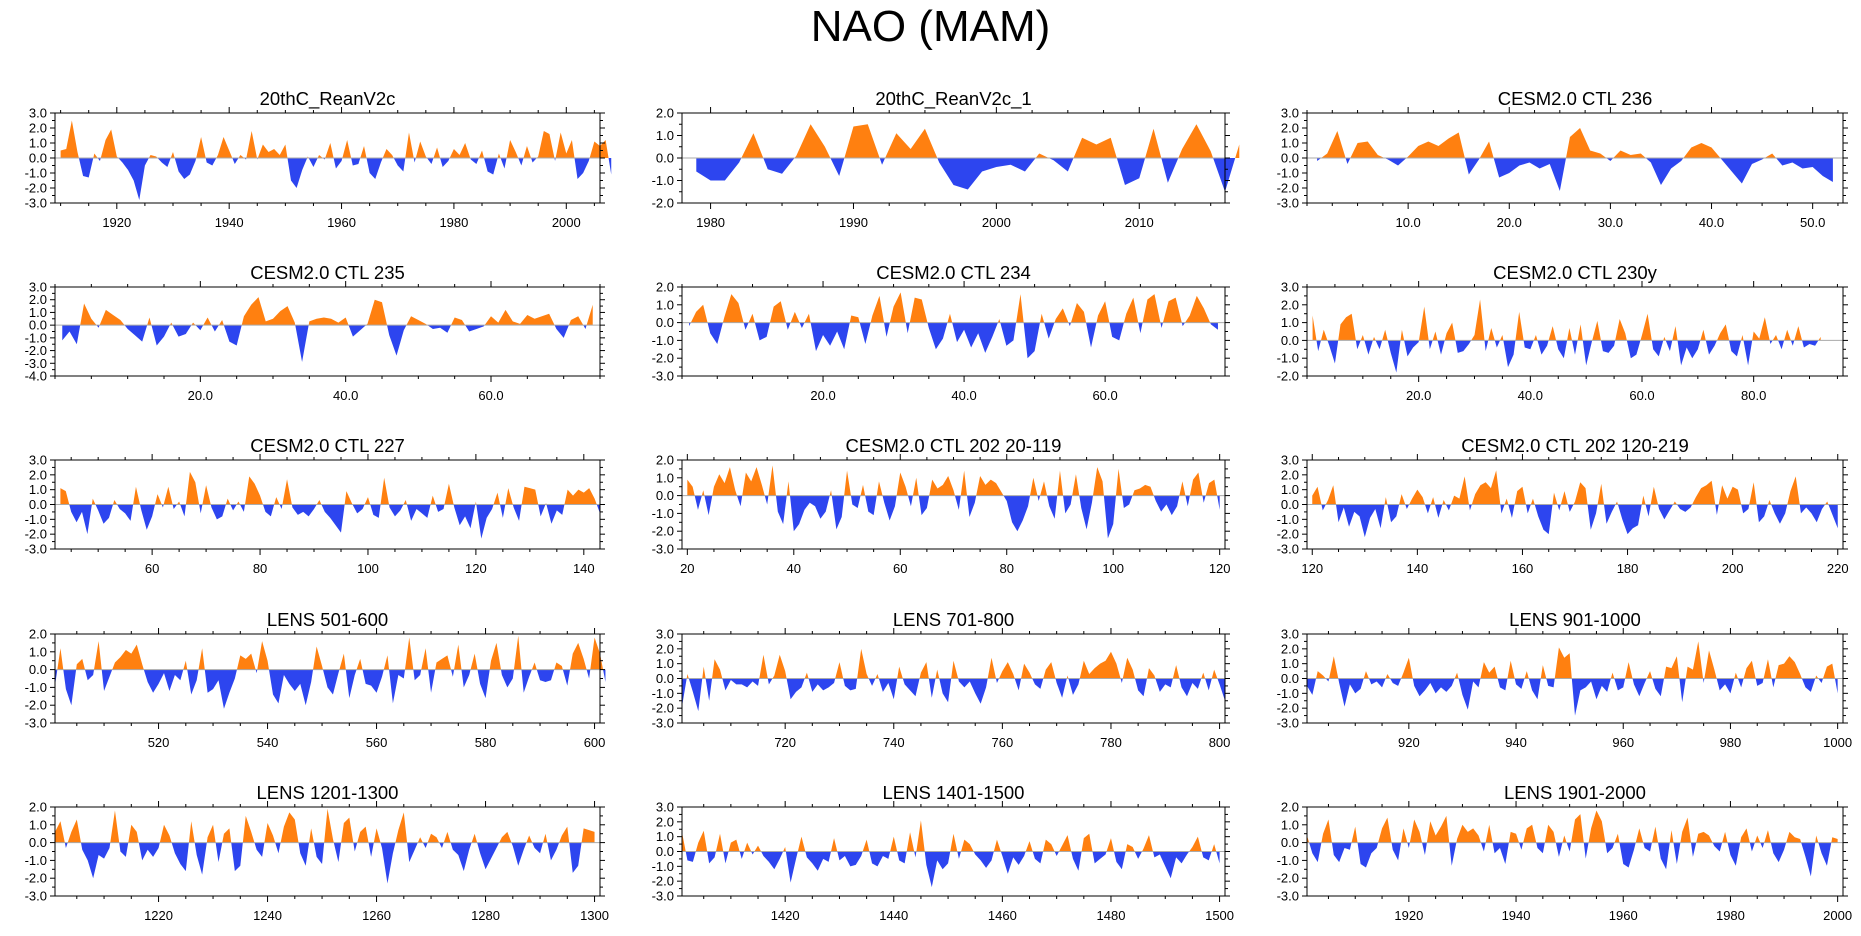  Describe the element at coordinates (900, 568) in the screenshot. I see `xtick-label: 60` at that location.